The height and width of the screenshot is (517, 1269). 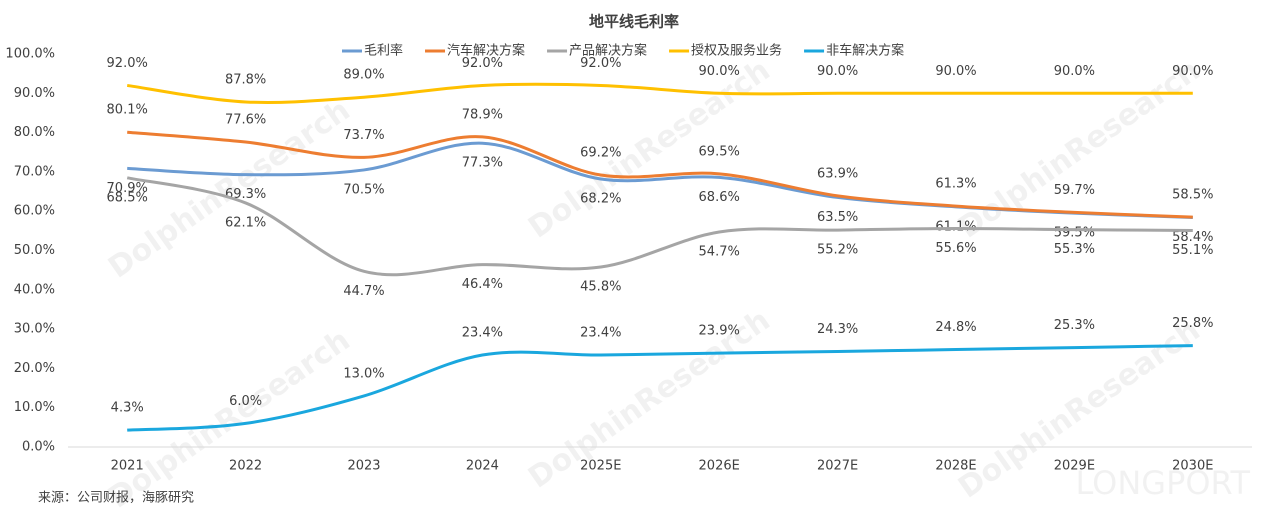 What do you see at coordinates (955, 184) in the screenshot?
I see `data-label: 61.3%` at bounding box center [955, 184].